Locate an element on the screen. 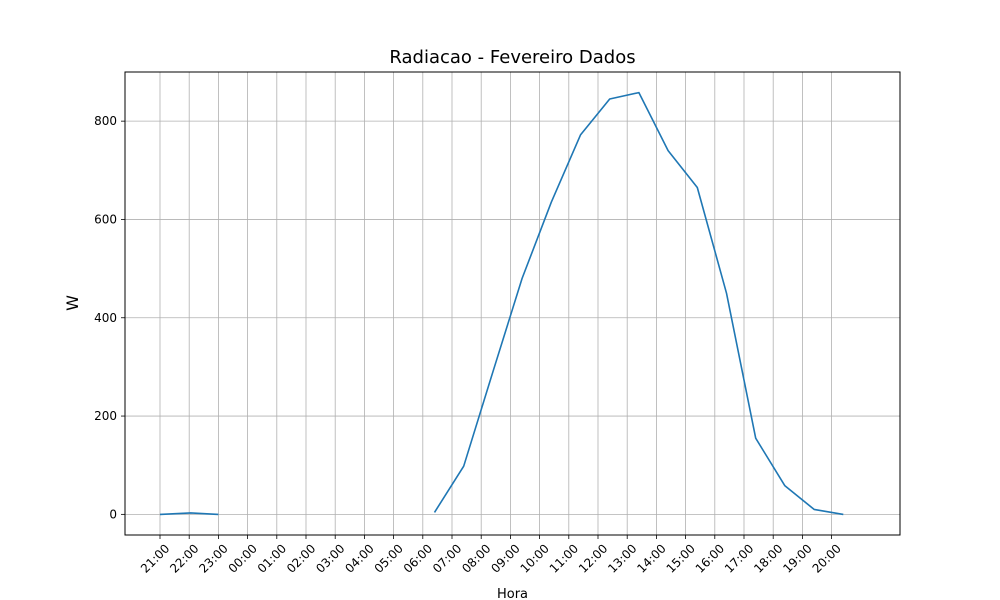 Image resolution: width=1000 pixels, height=600 pixels. y-axis-label: W is located at coordinates (72, 303).